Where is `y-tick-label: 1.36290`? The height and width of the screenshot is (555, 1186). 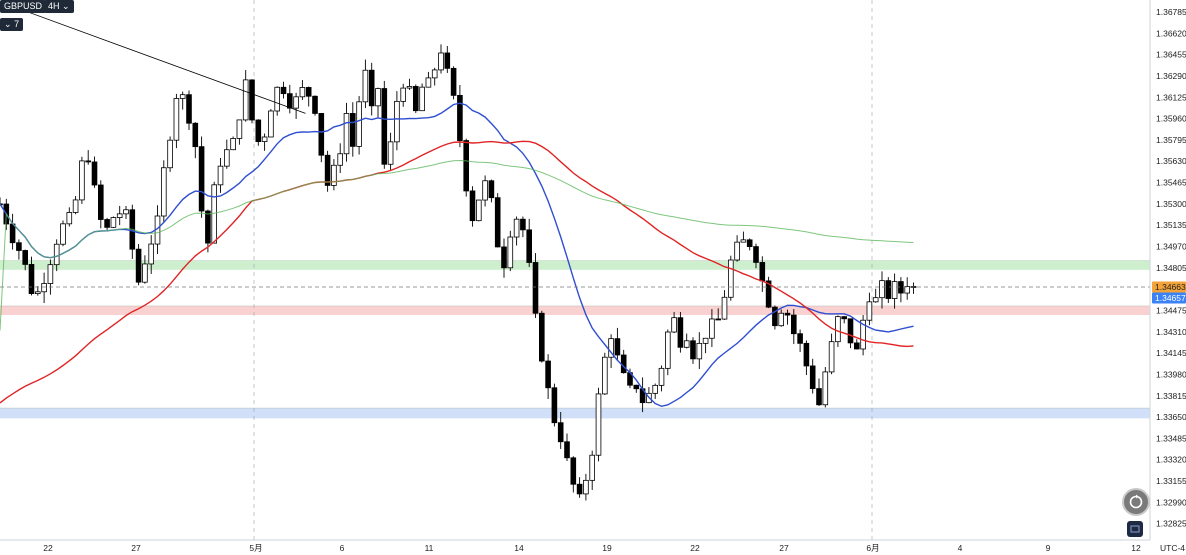 y-tick-label: 1.36290 is located at coordinates (1171, 76).